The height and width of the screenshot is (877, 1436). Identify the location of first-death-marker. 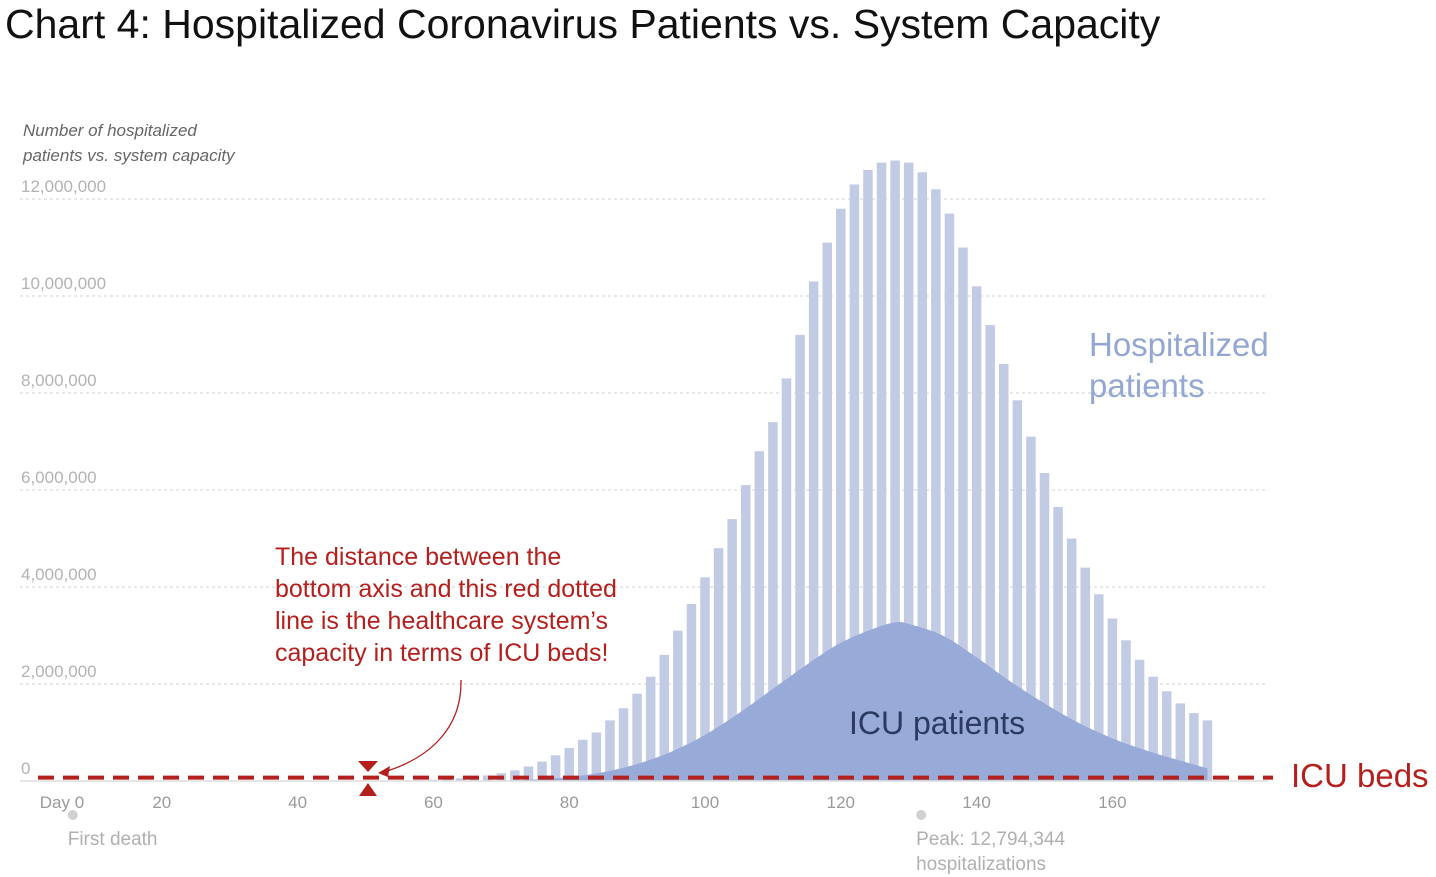
(72, 815).